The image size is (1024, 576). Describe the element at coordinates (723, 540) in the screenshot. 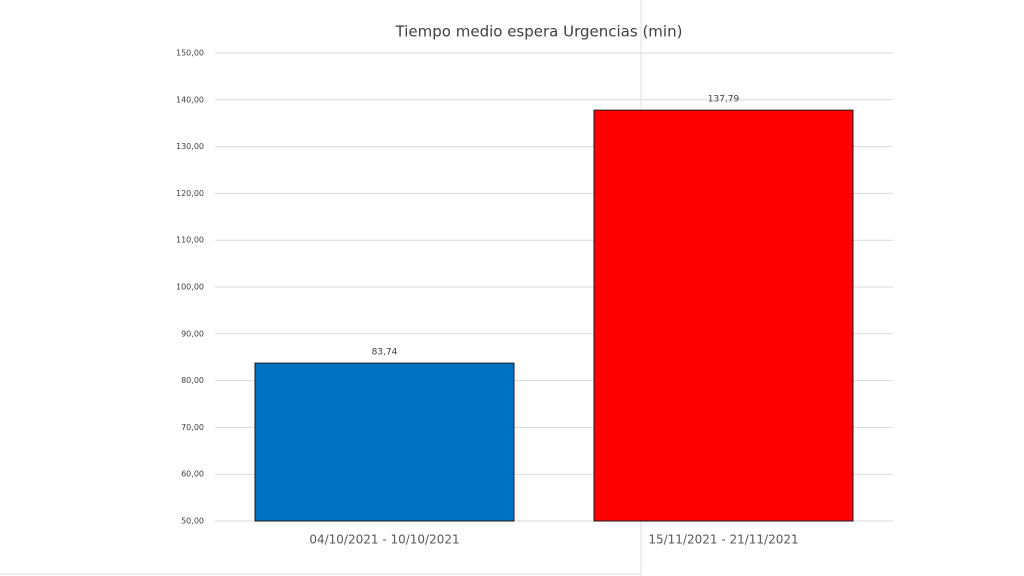

I see `x-tick-label: 15/11/2021 - 21/11/2021` at that location.